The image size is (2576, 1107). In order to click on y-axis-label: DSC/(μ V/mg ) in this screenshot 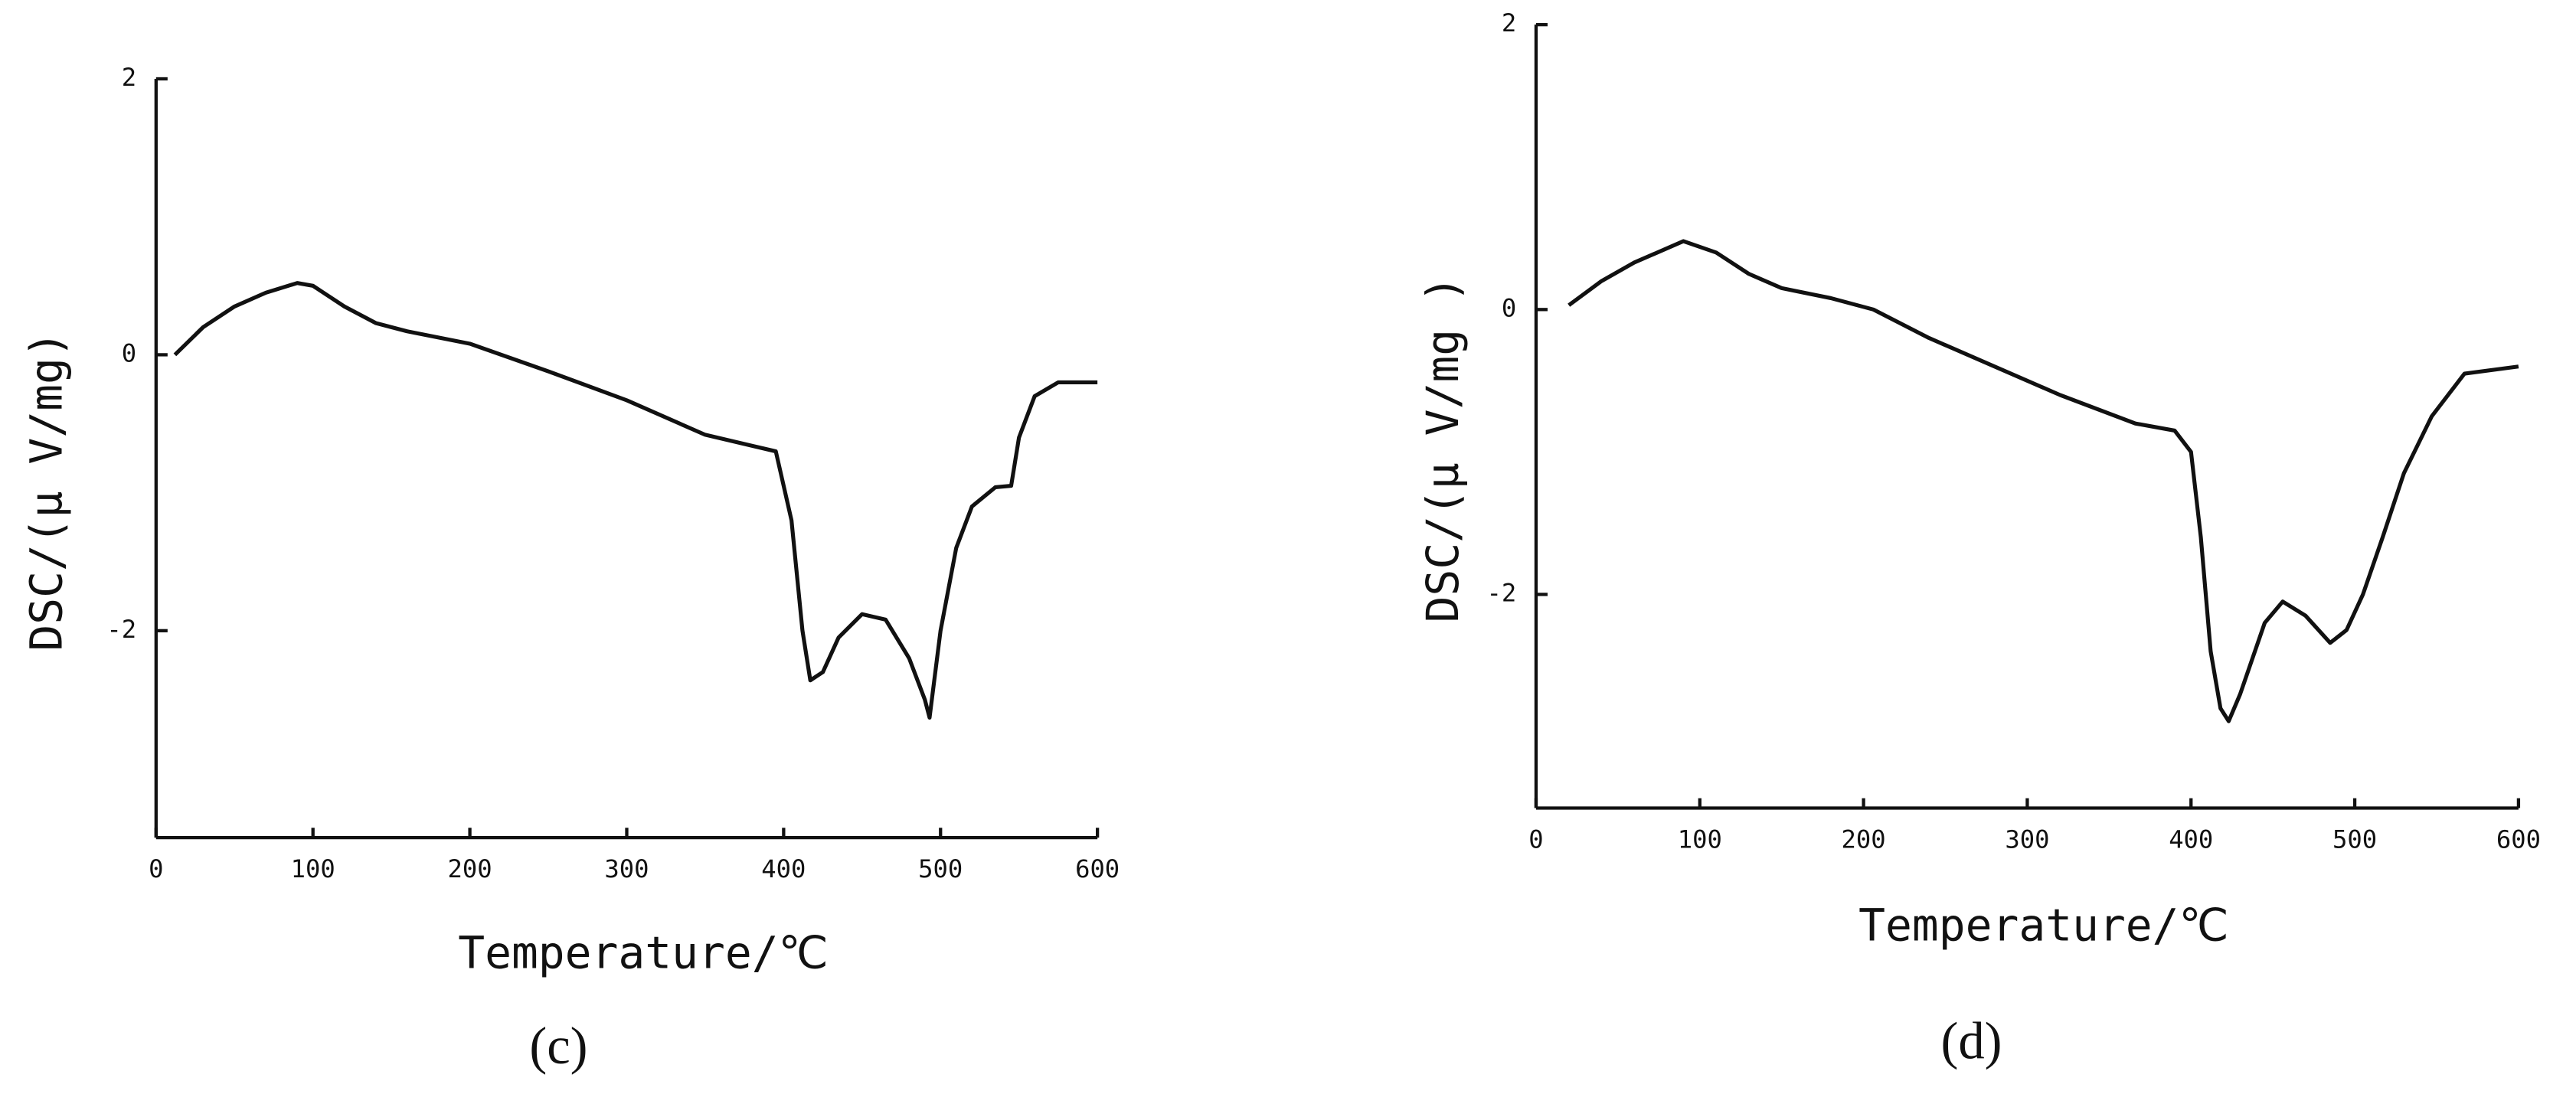, I will do `click(1443, 449)`.